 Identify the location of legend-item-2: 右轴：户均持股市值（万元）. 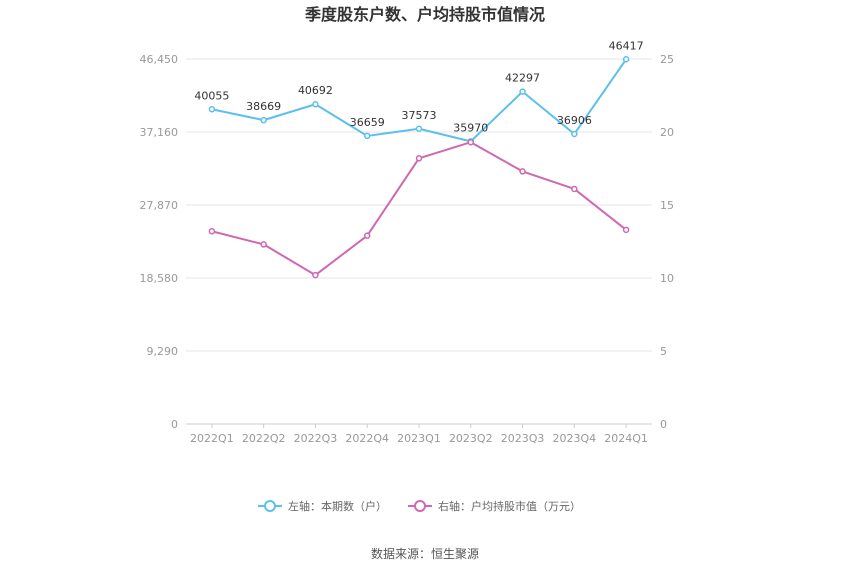
(494, 506).